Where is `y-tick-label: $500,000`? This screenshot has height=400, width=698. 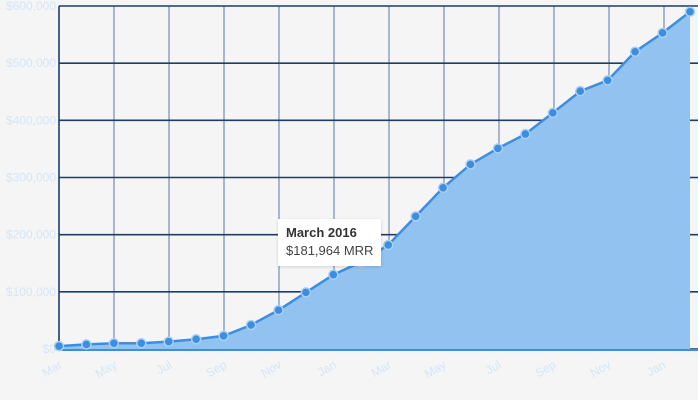
y-tick-label: $500,000 is located at coordinates (31, 63).